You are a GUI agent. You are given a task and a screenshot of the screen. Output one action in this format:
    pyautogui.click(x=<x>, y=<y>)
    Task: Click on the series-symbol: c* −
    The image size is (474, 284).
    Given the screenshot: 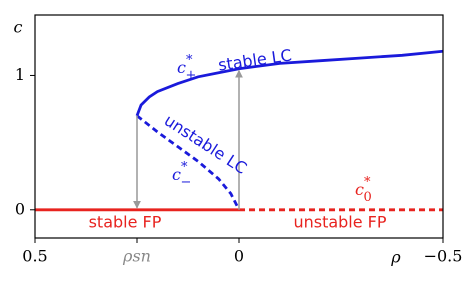 What is the action you would take?
    pyautogui.click(x=181, y=175)
    